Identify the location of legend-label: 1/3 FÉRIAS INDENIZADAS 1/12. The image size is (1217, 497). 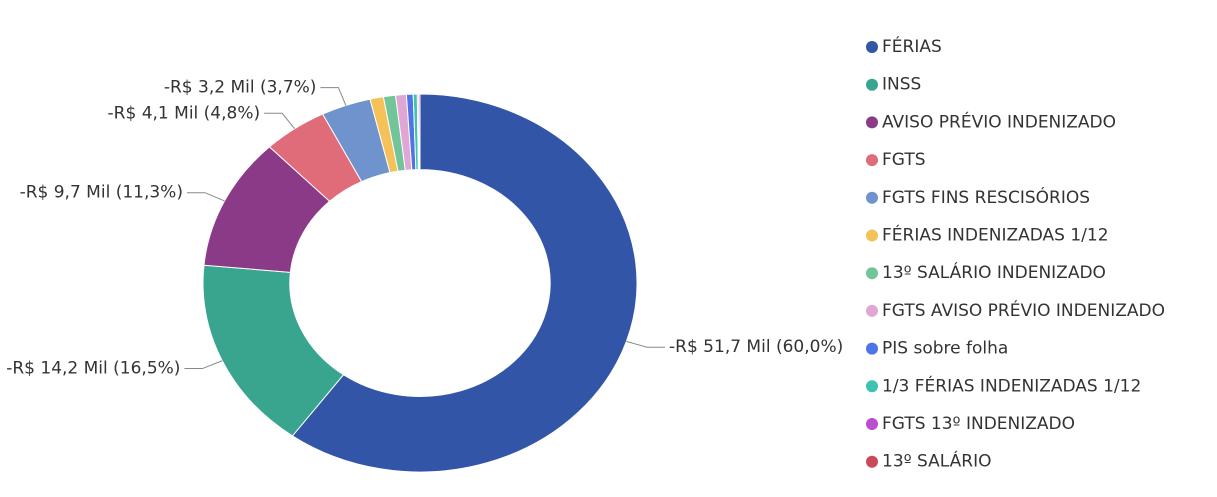
(1011, 385).